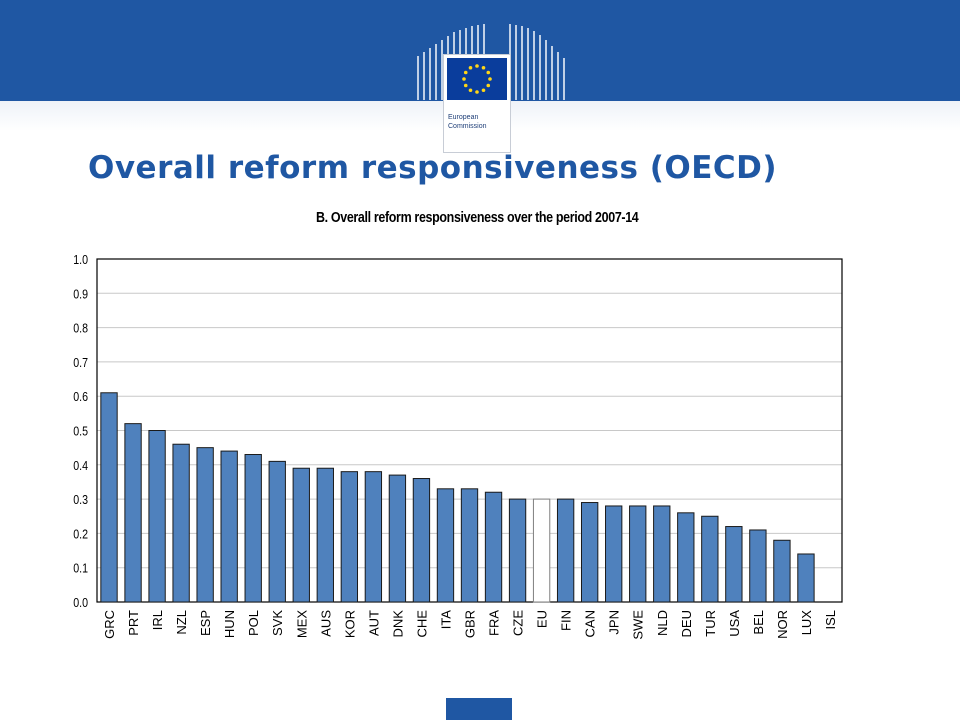 This screenshot has width=960, height=720. I want to click on bar-irl, so click(157, 516).